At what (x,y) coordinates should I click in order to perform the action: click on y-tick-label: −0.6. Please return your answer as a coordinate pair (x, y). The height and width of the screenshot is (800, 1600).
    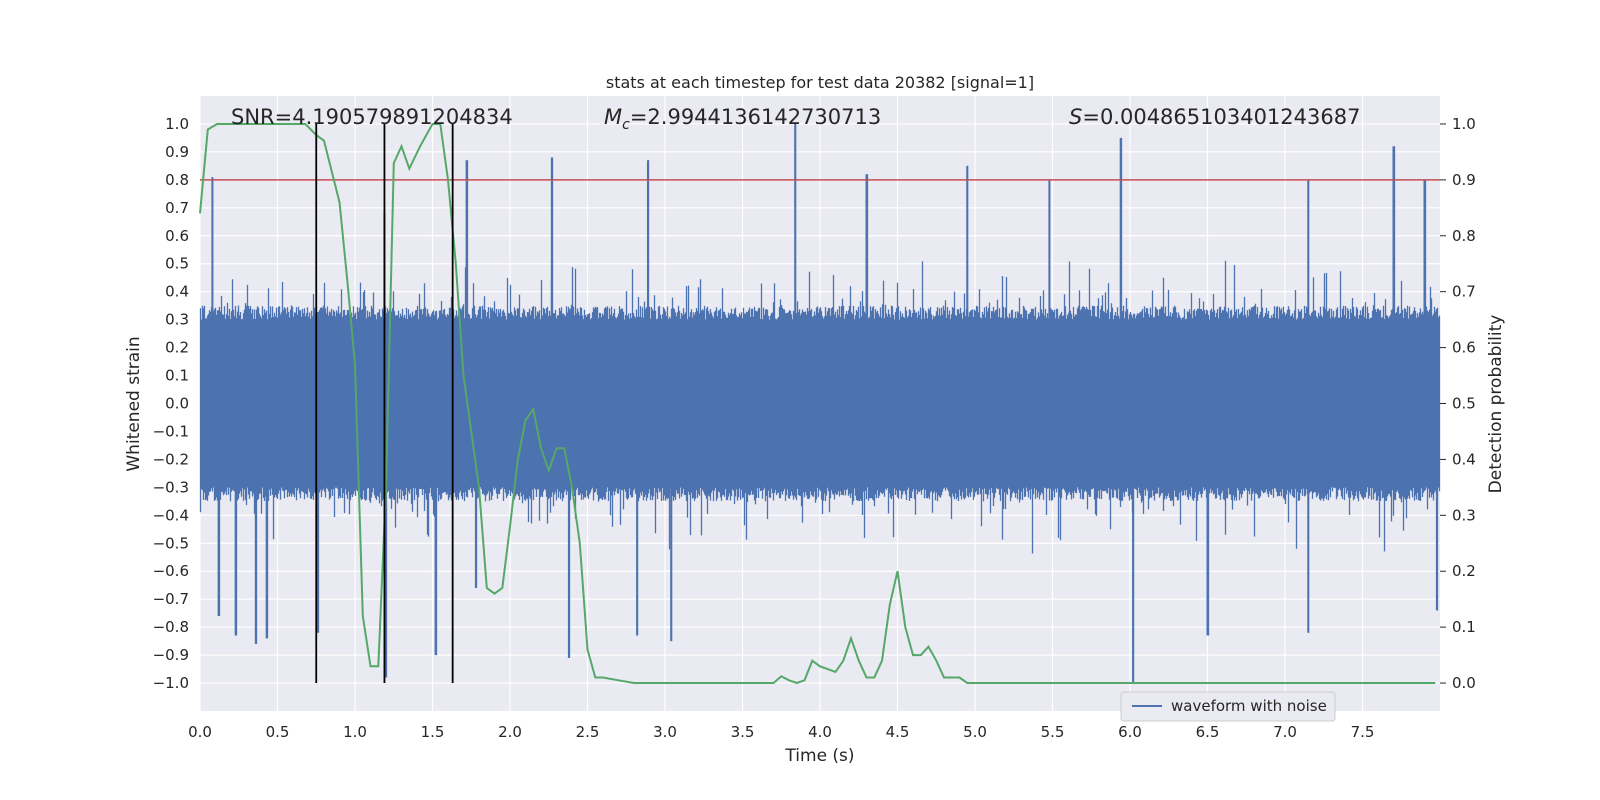
    Looking at the image, I should click on (171, 571).